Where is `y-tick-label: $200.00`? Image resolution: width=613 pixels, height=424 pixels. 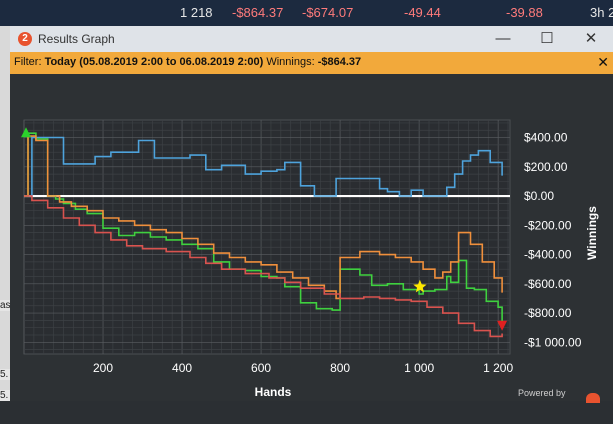 y-tick-label: $200.00 is located at coordinates (546, 167).